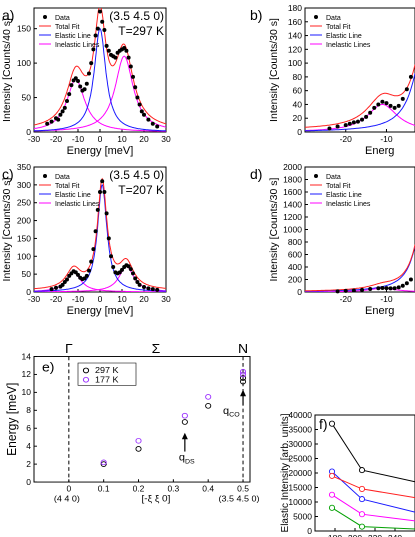 Image resolution: width=415 pixels, height=537 pixels. What do you see at coordinates (104, 489) in the screenshot?
I see `x-tick-label: 0.1` at bounding box center [104, 489].